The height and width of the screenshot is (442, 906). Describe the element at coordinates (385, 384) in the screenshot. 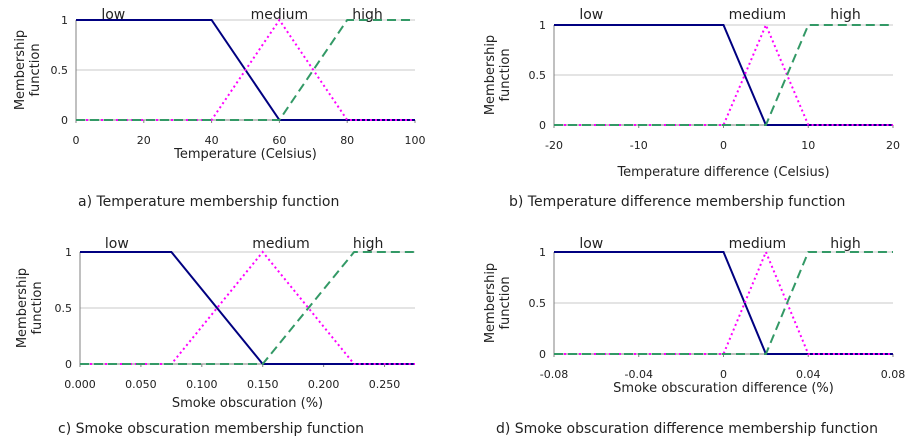

I see `x-tick-label: 0.250` at that location.